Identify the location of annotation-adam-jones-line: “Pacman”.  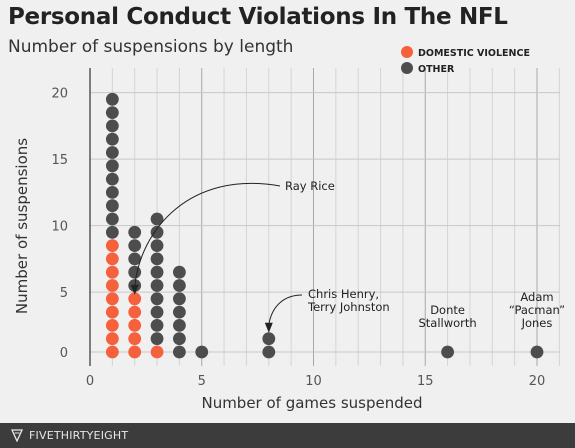
(537, 310).